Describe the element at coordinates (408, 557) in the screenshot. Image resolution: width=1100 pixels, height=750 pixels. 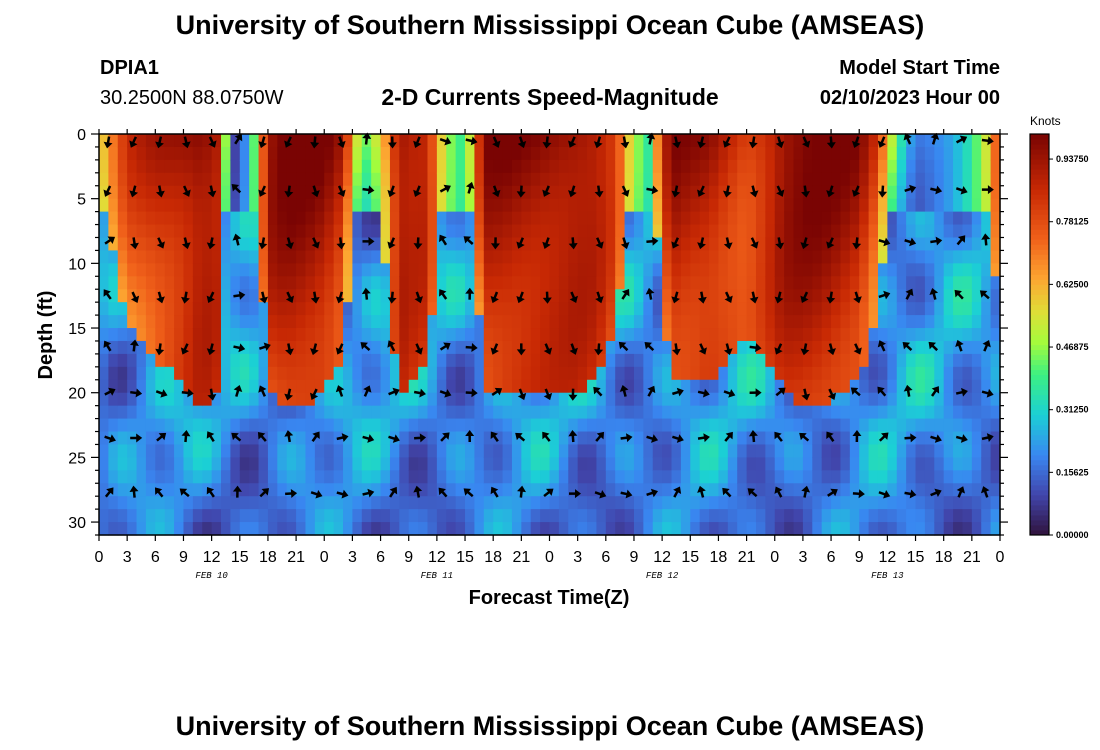
I see `x-tick-label: 9` at that location.